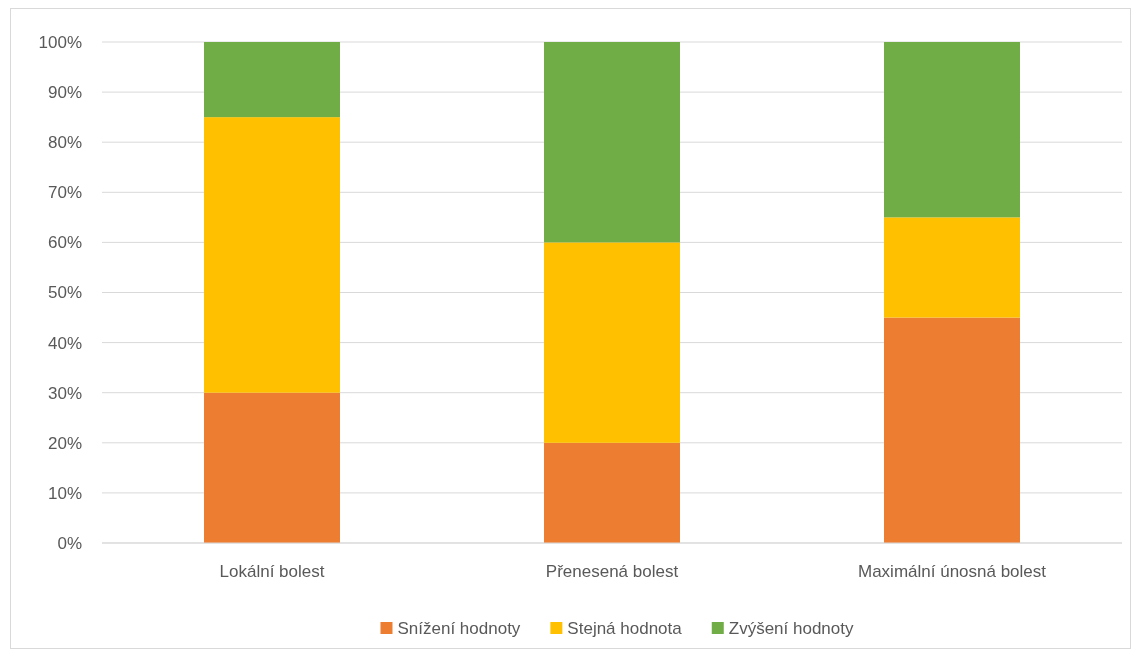  Describe the element at coordinates (64, 293) in the screenshot. I see `y-tick-label: 50%` at that location.